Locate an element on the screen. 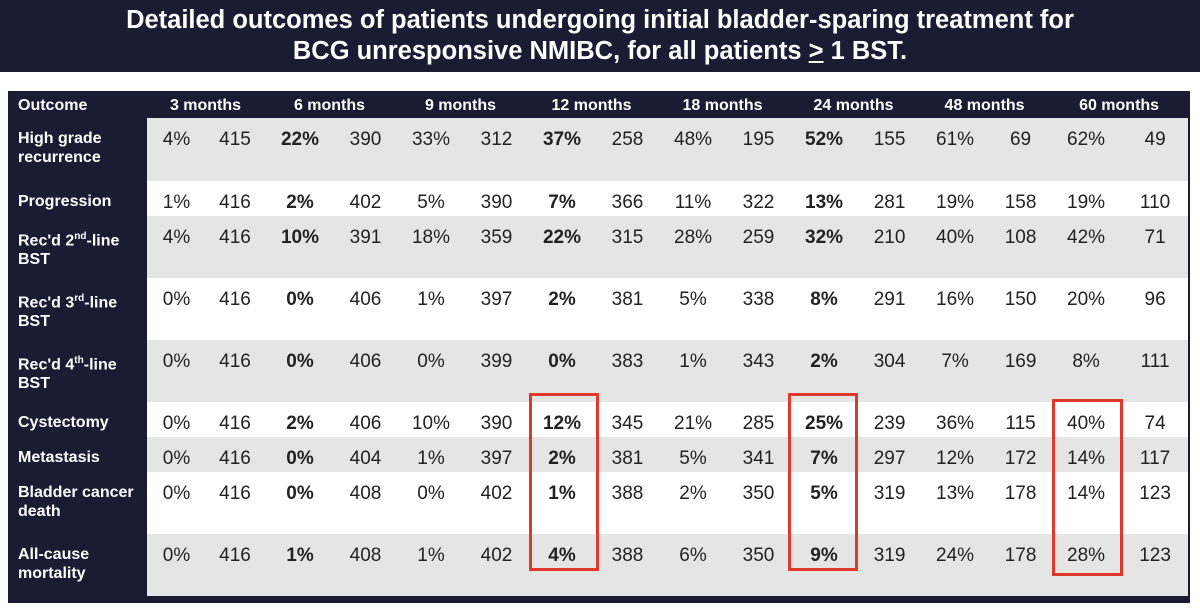  percent-cell: 5% is located at coordinates (824, 503).